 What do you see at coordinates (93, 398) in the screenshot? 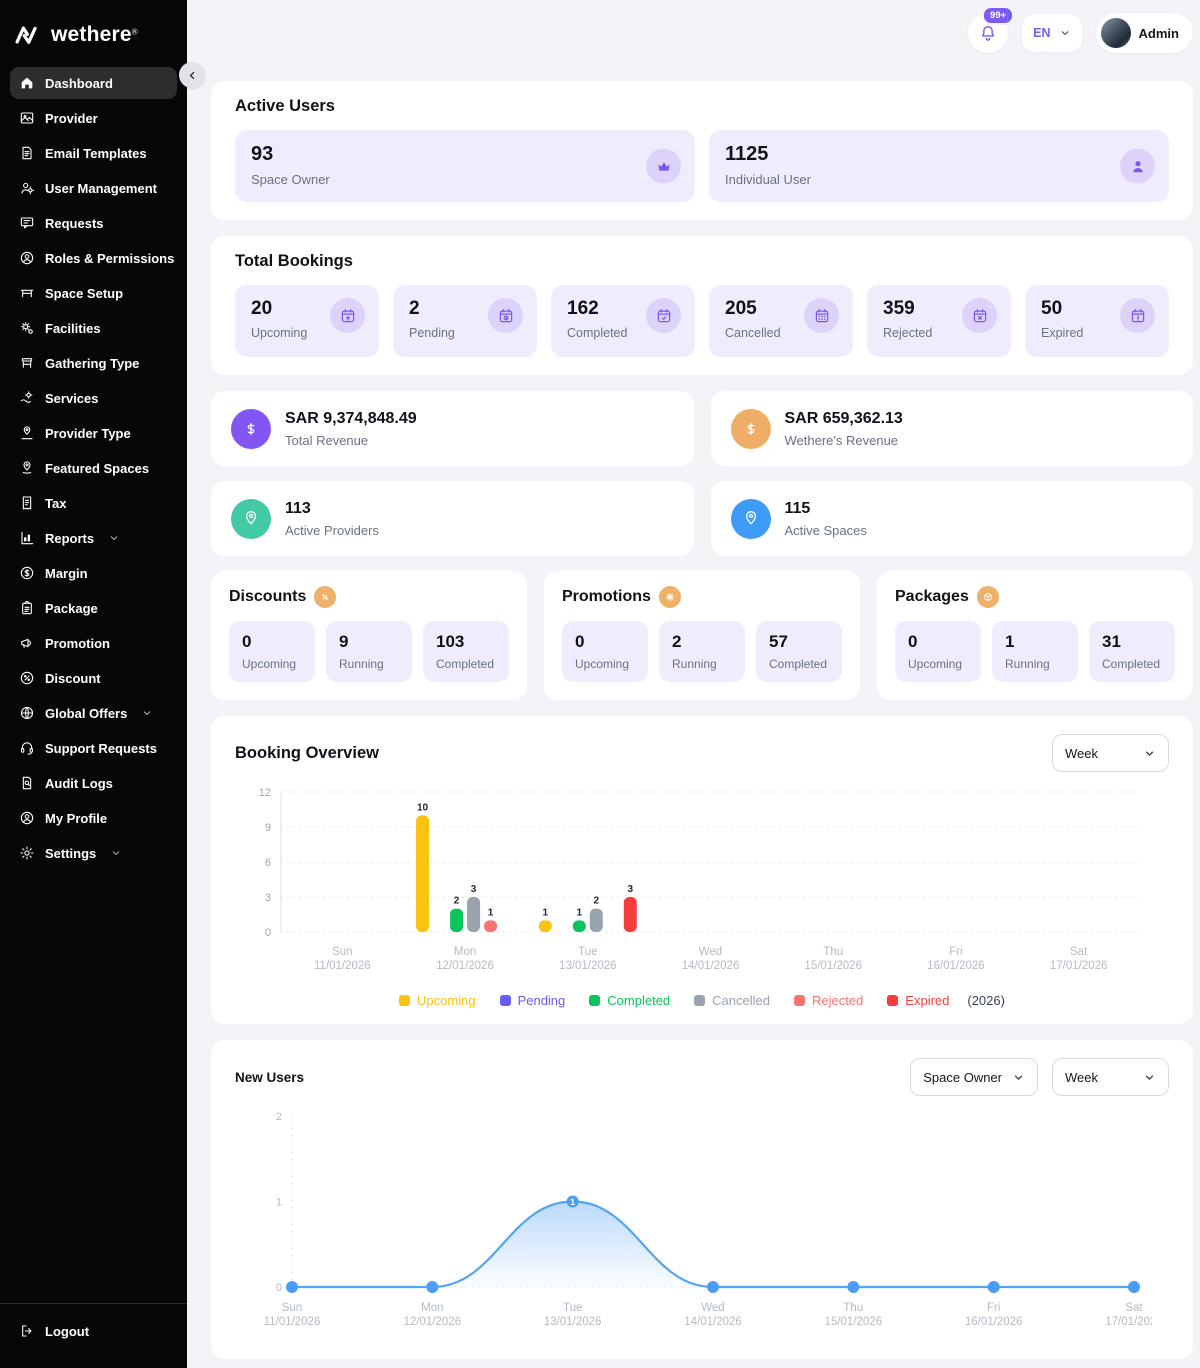
I see `sidebar-item-services: Services` at bounding box center [93, 398].